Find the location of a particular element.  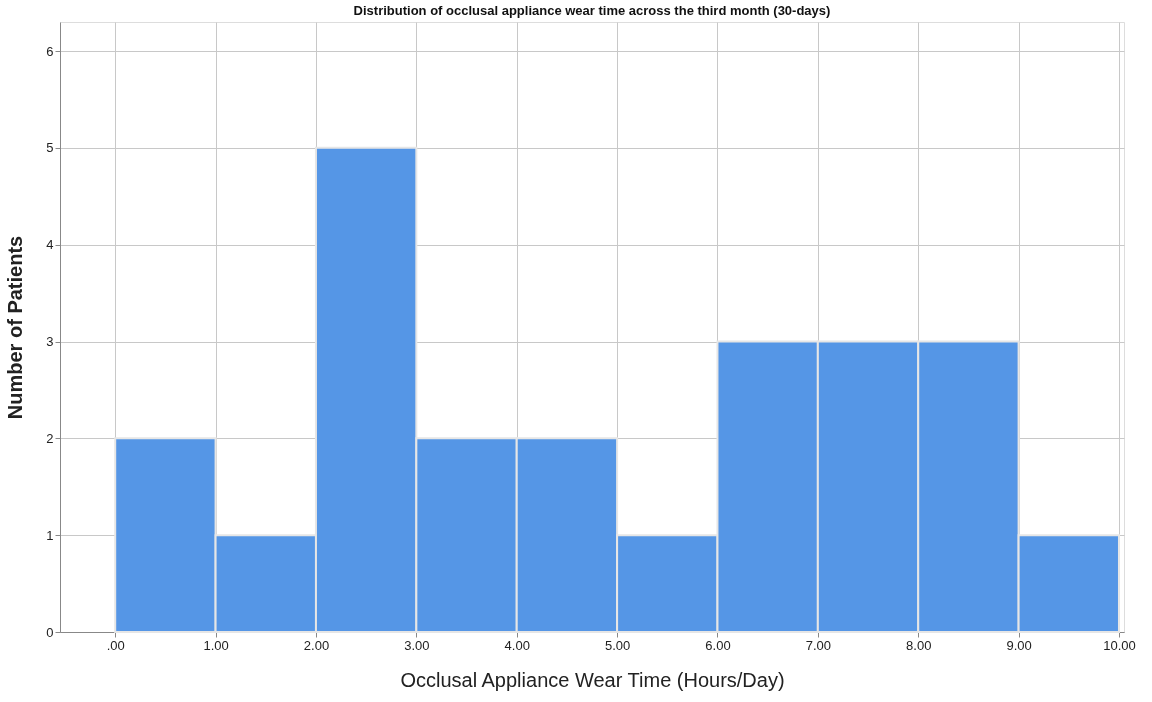

y-tick-label: 5 is located at coordinates (50, 148).